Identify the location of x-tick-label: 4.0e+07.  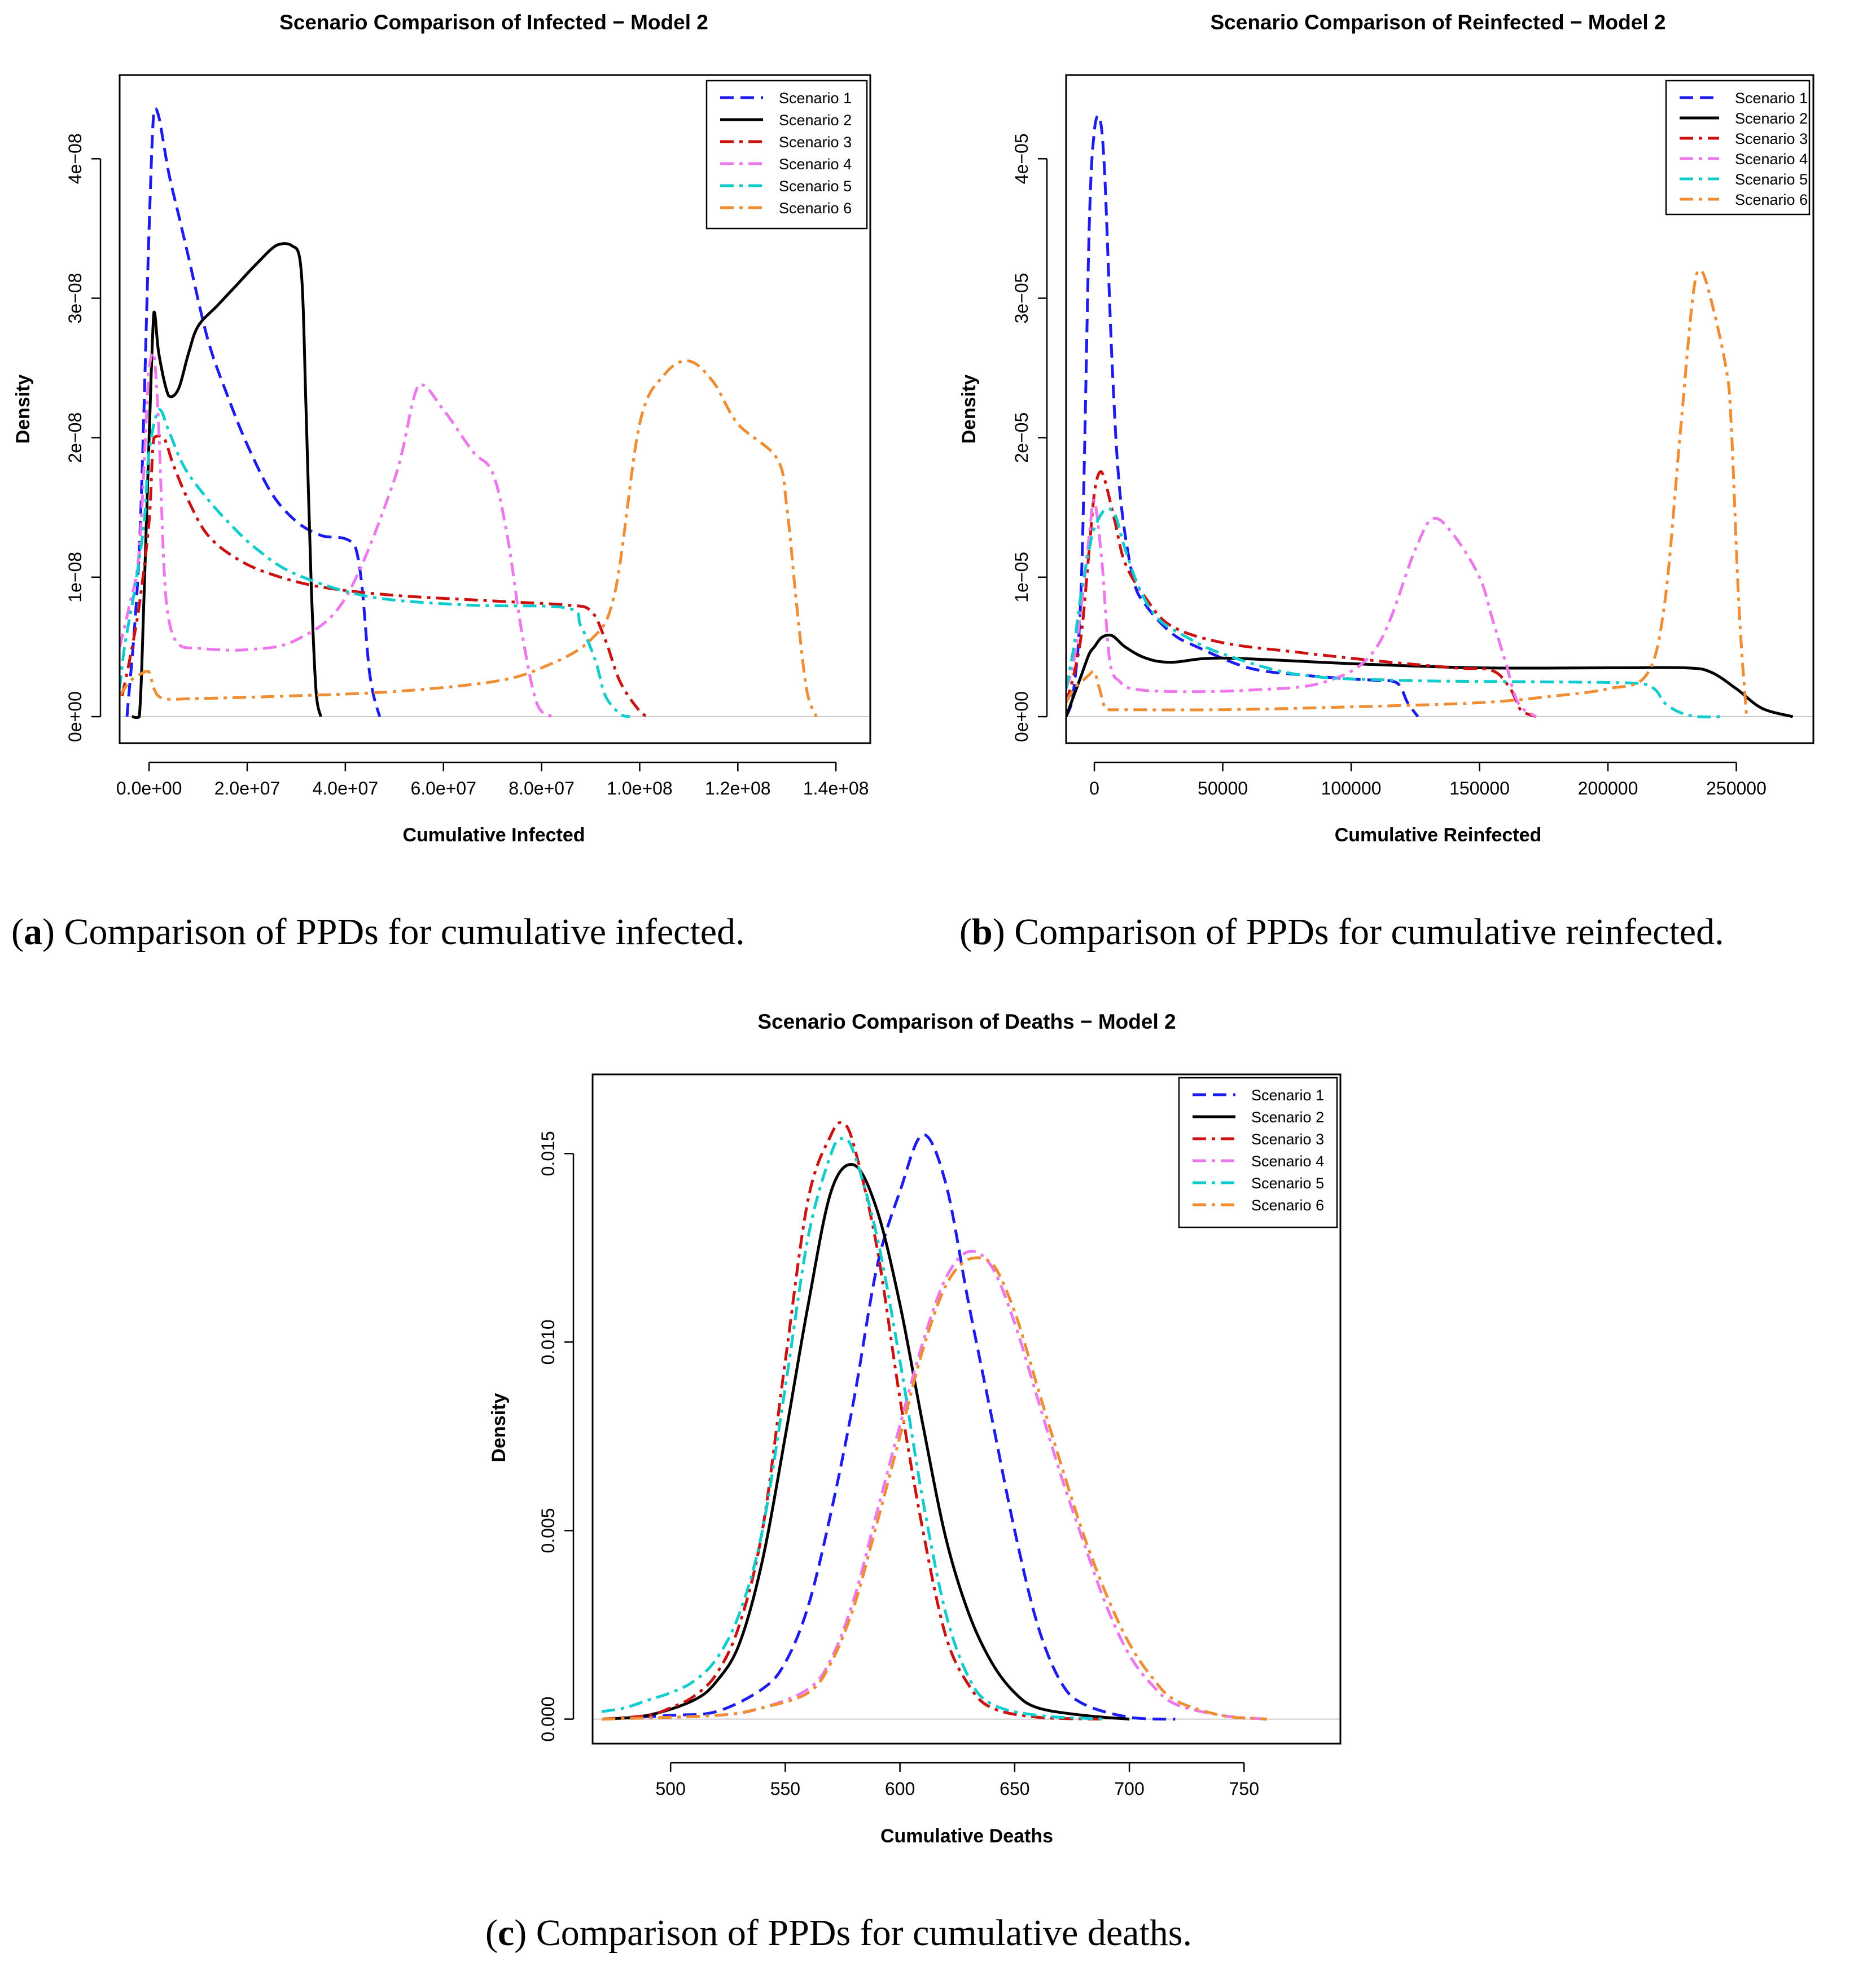
(346, 788).